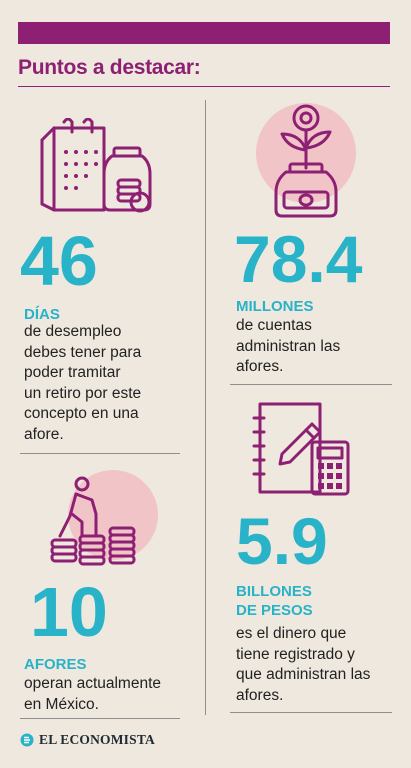 The height and width of the screenshot is (768, 411). Describe the element at coordinates (204, 33) in the screenshot. I see `top-bar` at that location.